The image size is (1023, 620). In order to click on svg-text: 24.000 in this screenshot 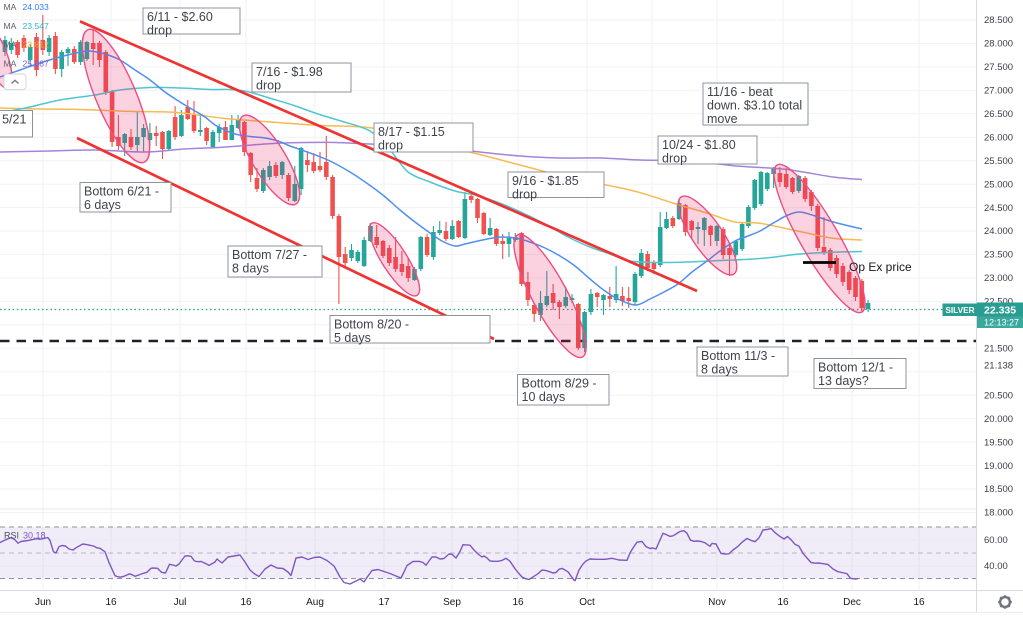, I will do `click(998, 231)`.